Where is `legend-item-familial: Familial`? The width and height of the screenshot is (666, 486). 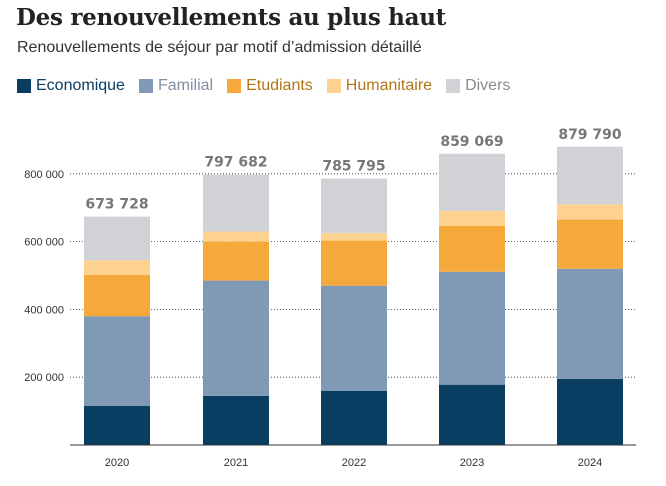
legend-item-familial: Familial is located at coordinates (176, 86).